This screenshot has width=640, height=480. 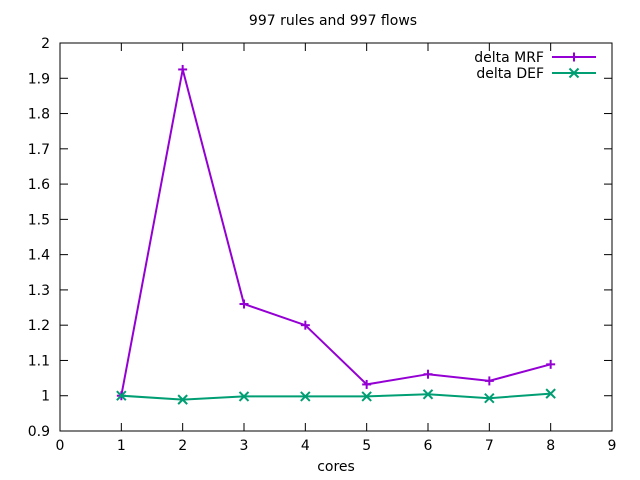 What do you see at coordinates (489, 446) in the screenshot?
I see `x-tick-label: 7` at bounding box center [489, 446].